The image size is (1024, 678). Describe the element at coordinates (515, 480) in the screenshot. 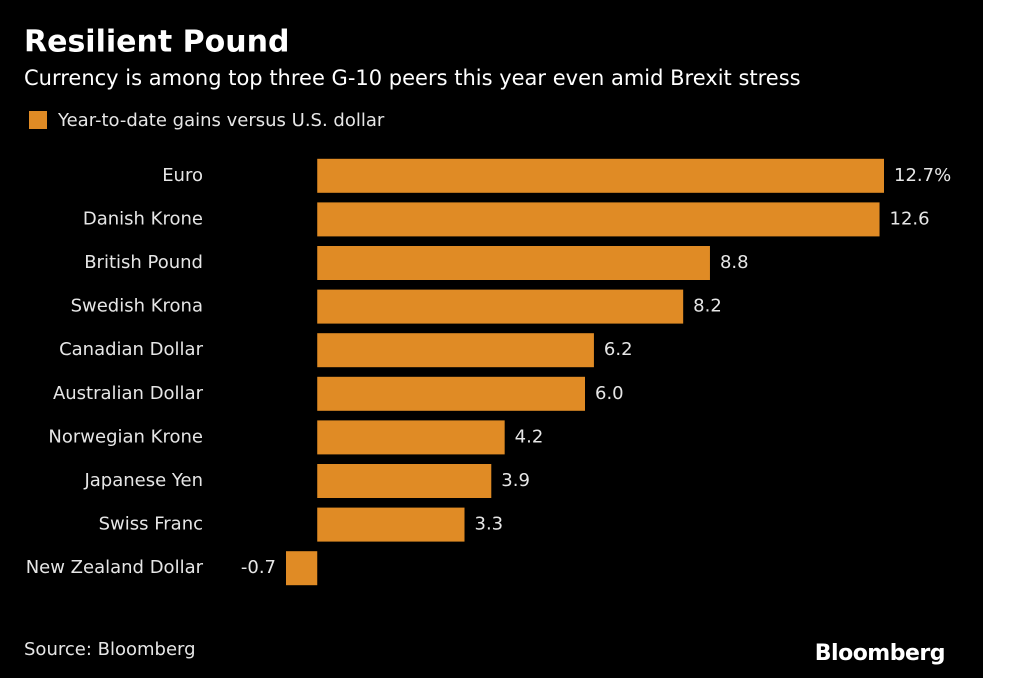

I see `value-label: 3.9` at that location.